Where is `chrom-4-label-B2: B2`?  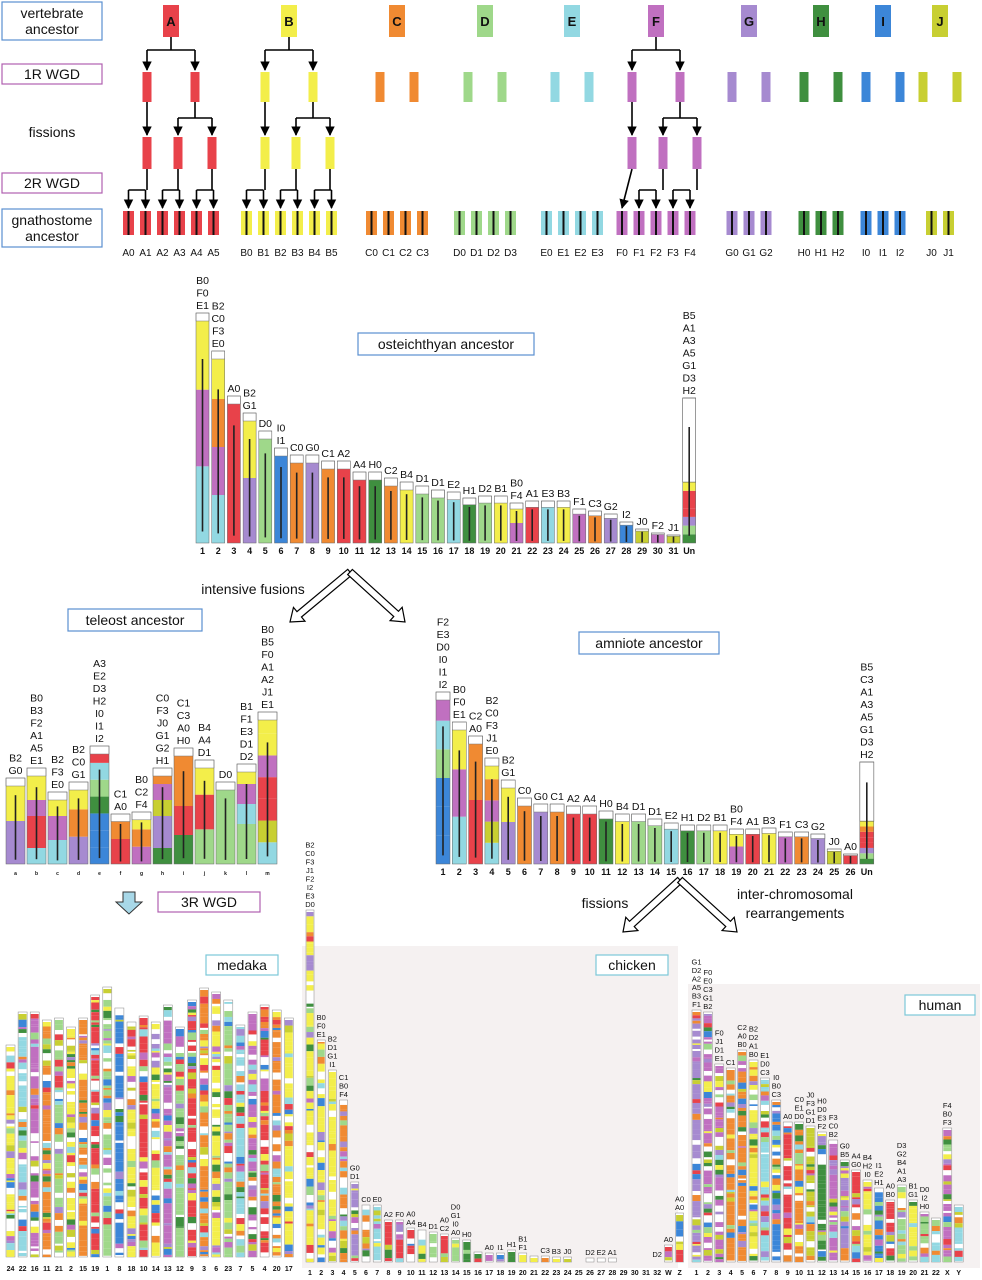
chrom-4-label-B2: B2 is located at coordinates (491, 701).